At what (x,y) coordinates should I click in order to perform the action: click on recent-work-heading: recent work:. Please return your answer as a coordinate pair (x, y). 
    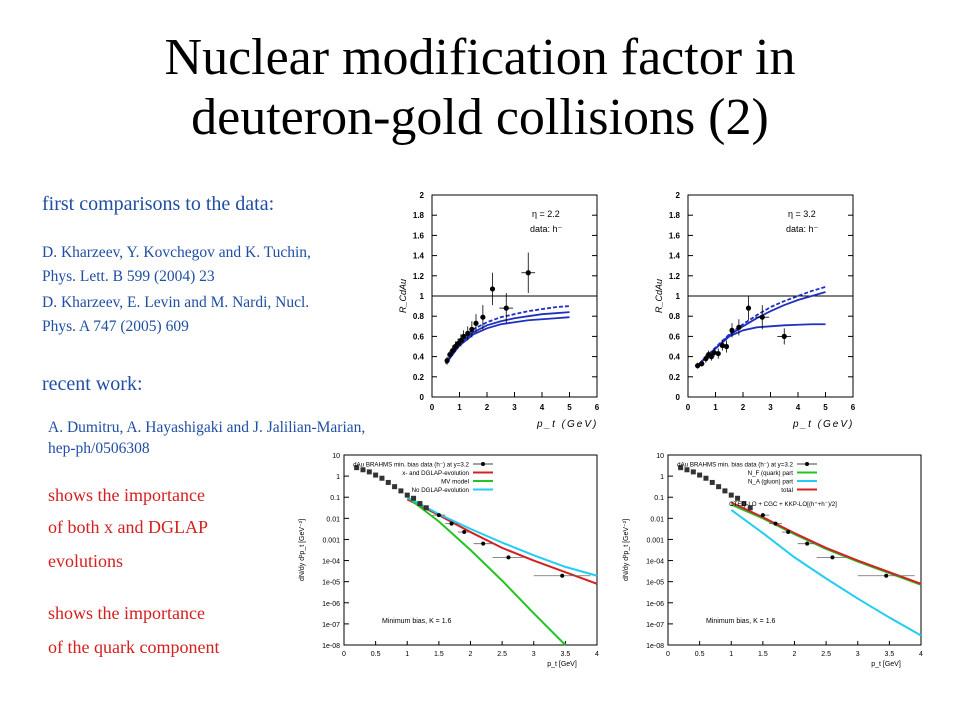
    Looking at the image, I should click on (92, 384).